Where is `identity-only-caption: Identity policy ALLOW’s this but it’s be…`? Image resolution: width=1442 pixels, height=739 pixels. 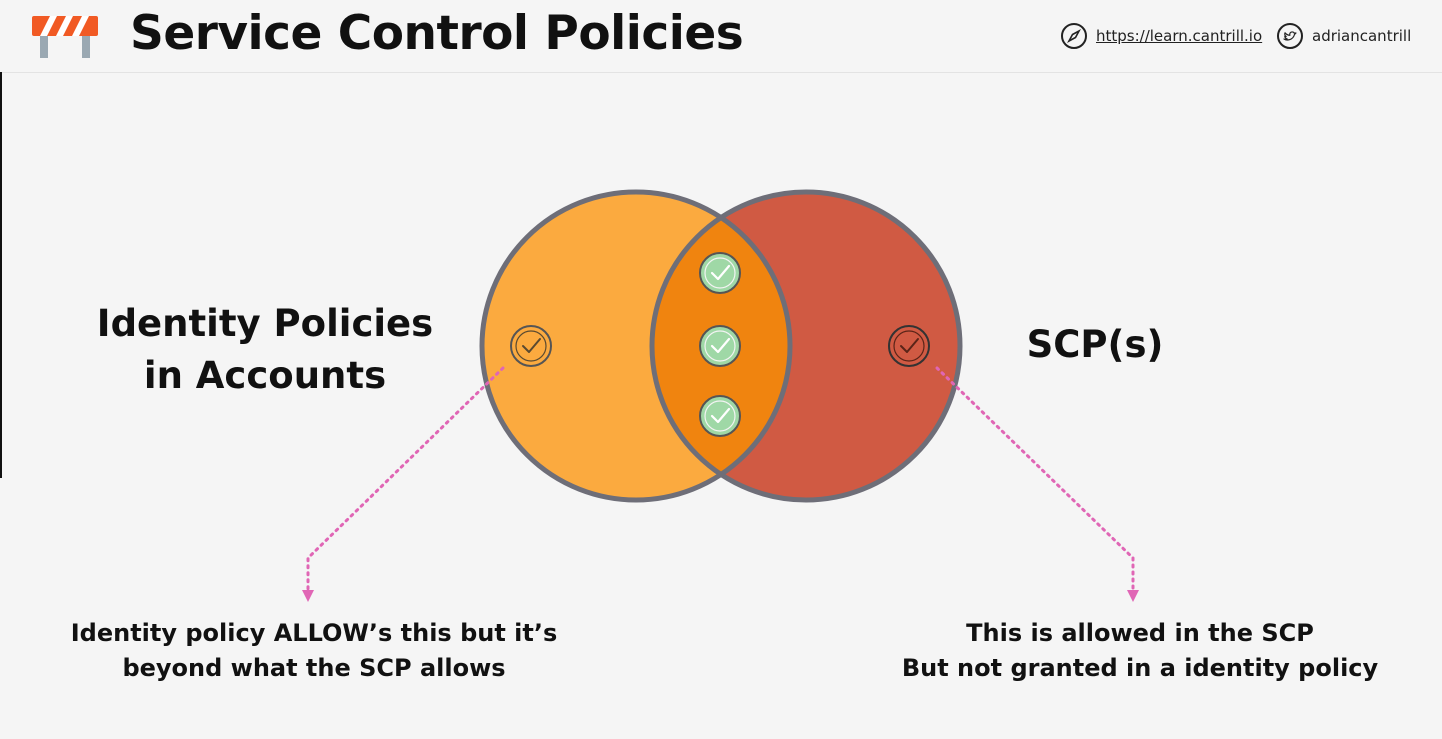 identity-only-caption: Identity policy ALLOW’s this but it’s be… is located at coordinates (314, 650).